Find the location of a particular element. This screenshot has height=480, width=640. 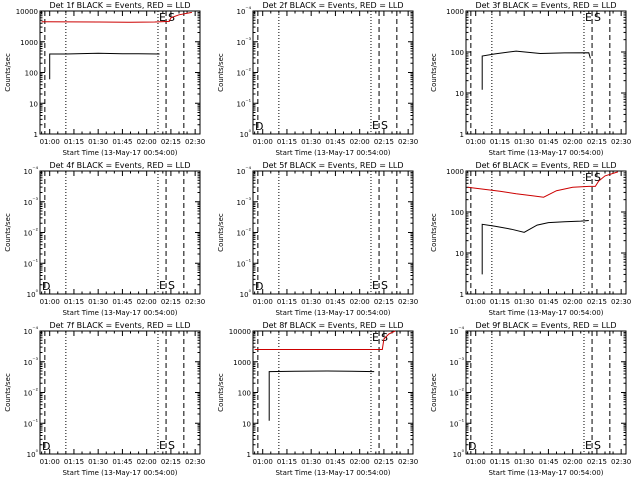

chart-title: Det 9f BLACK = Events, RED = LLD is located at coordinates (545, 325).